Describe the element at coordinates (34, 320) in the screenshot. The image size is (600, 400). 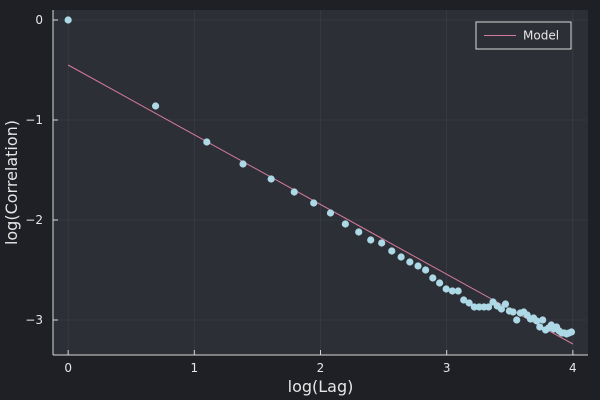
I see `y-tick-label: −3` at that location.